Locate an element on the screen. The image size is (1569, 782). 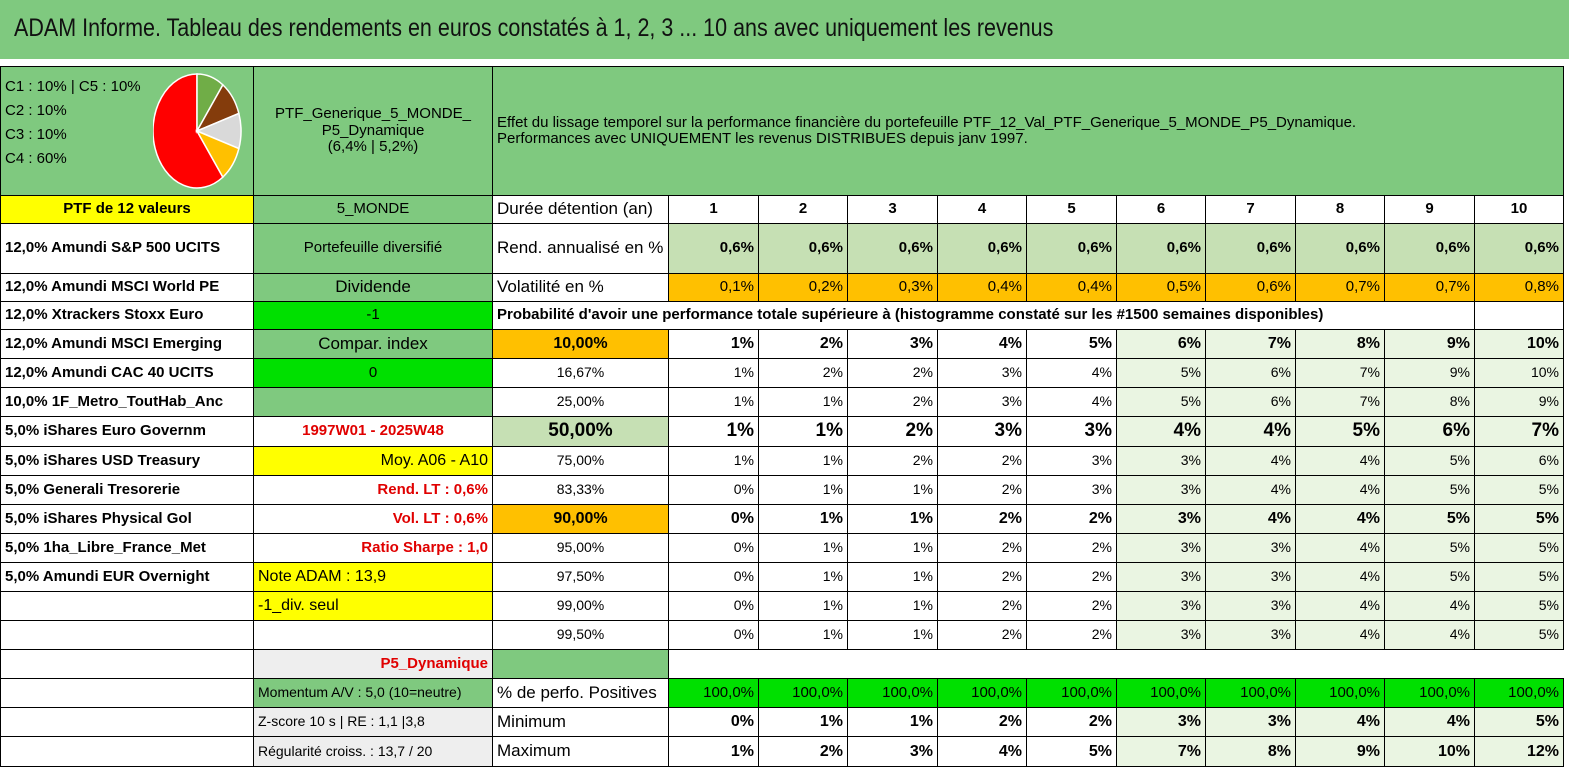
long-term-volatility: Vol. LT : 0,6% is located at coordinates (373, 519).